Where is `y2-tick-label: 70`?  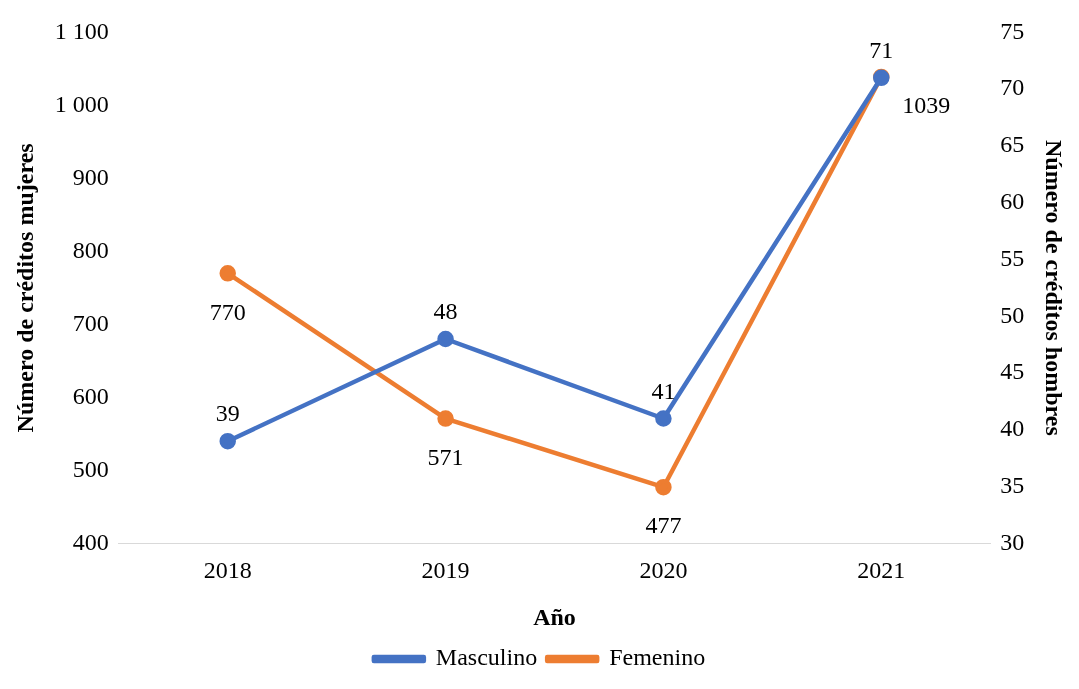 y2-tick-label: 70 is located at coordinates (1012, 87).